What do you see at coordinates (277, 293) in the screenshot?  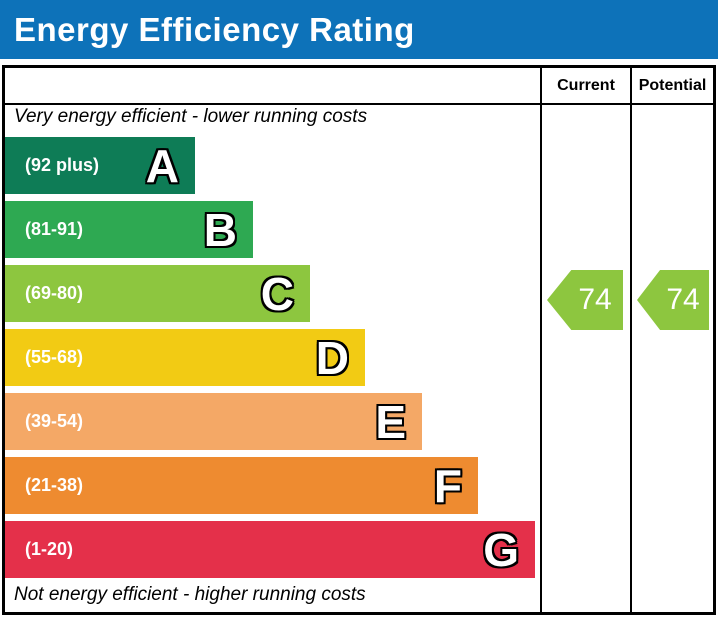 I see `band-c-letter: C` at bounding box center [277, 293].